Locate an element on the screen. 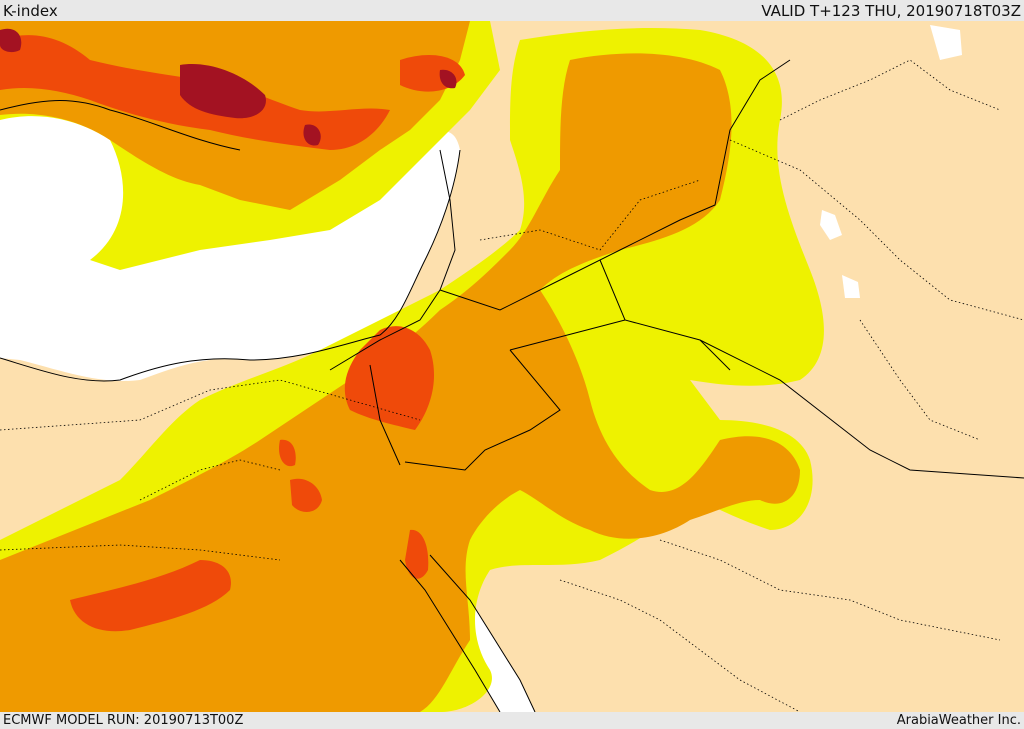  lake-east is located at coordinates (831, 225).